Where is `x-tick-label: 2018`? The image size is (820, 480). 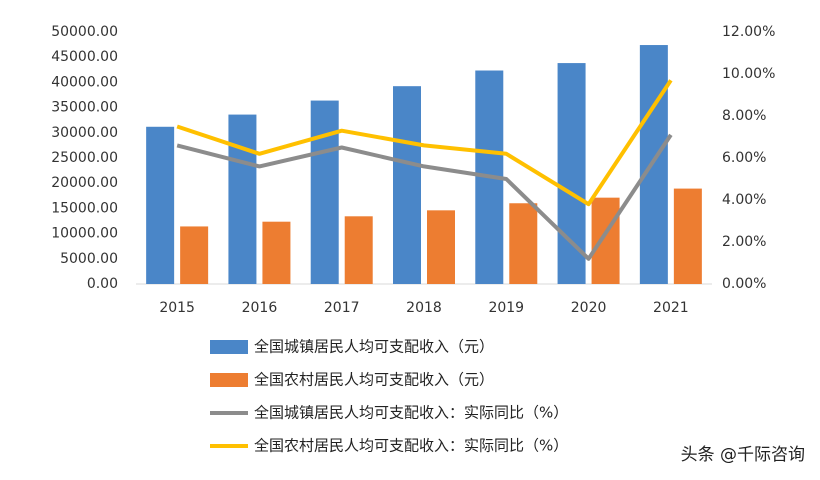 x-tick-label: 2018 is located at coordinates (424, 308).